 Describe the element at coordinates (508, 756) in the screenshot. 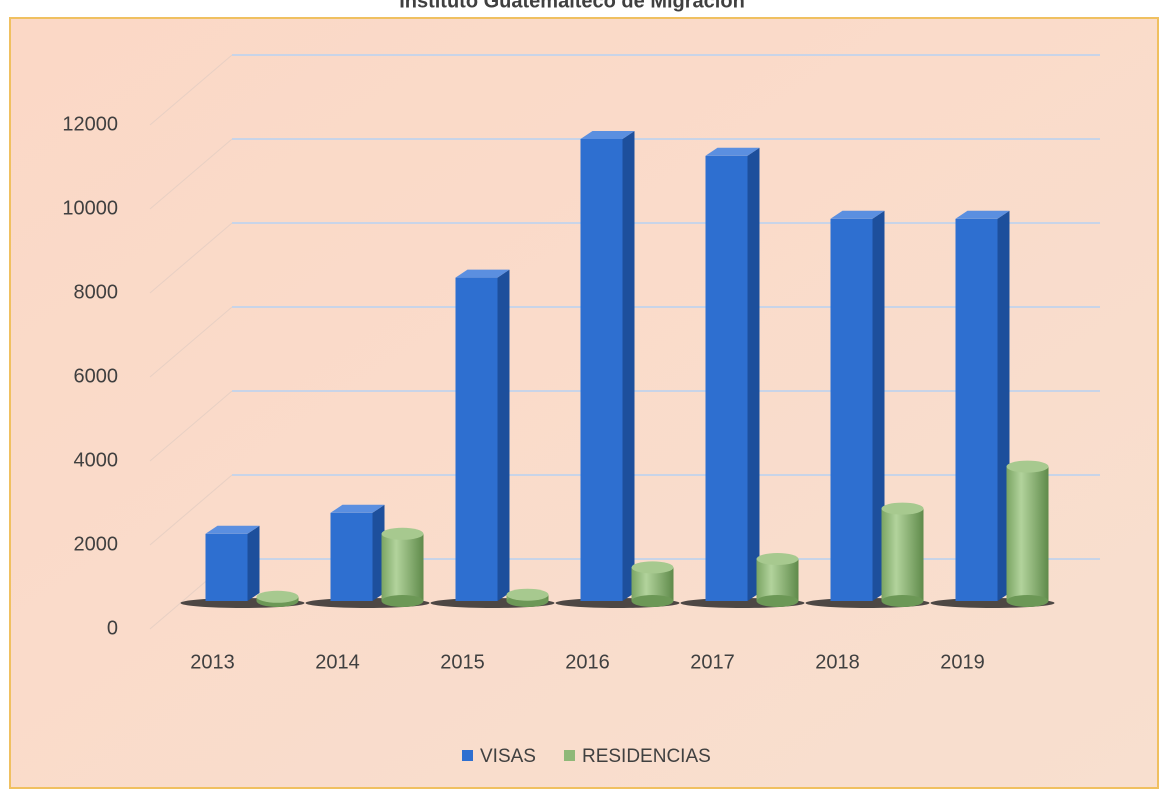

I see `legend-label: VISAS` at that location.